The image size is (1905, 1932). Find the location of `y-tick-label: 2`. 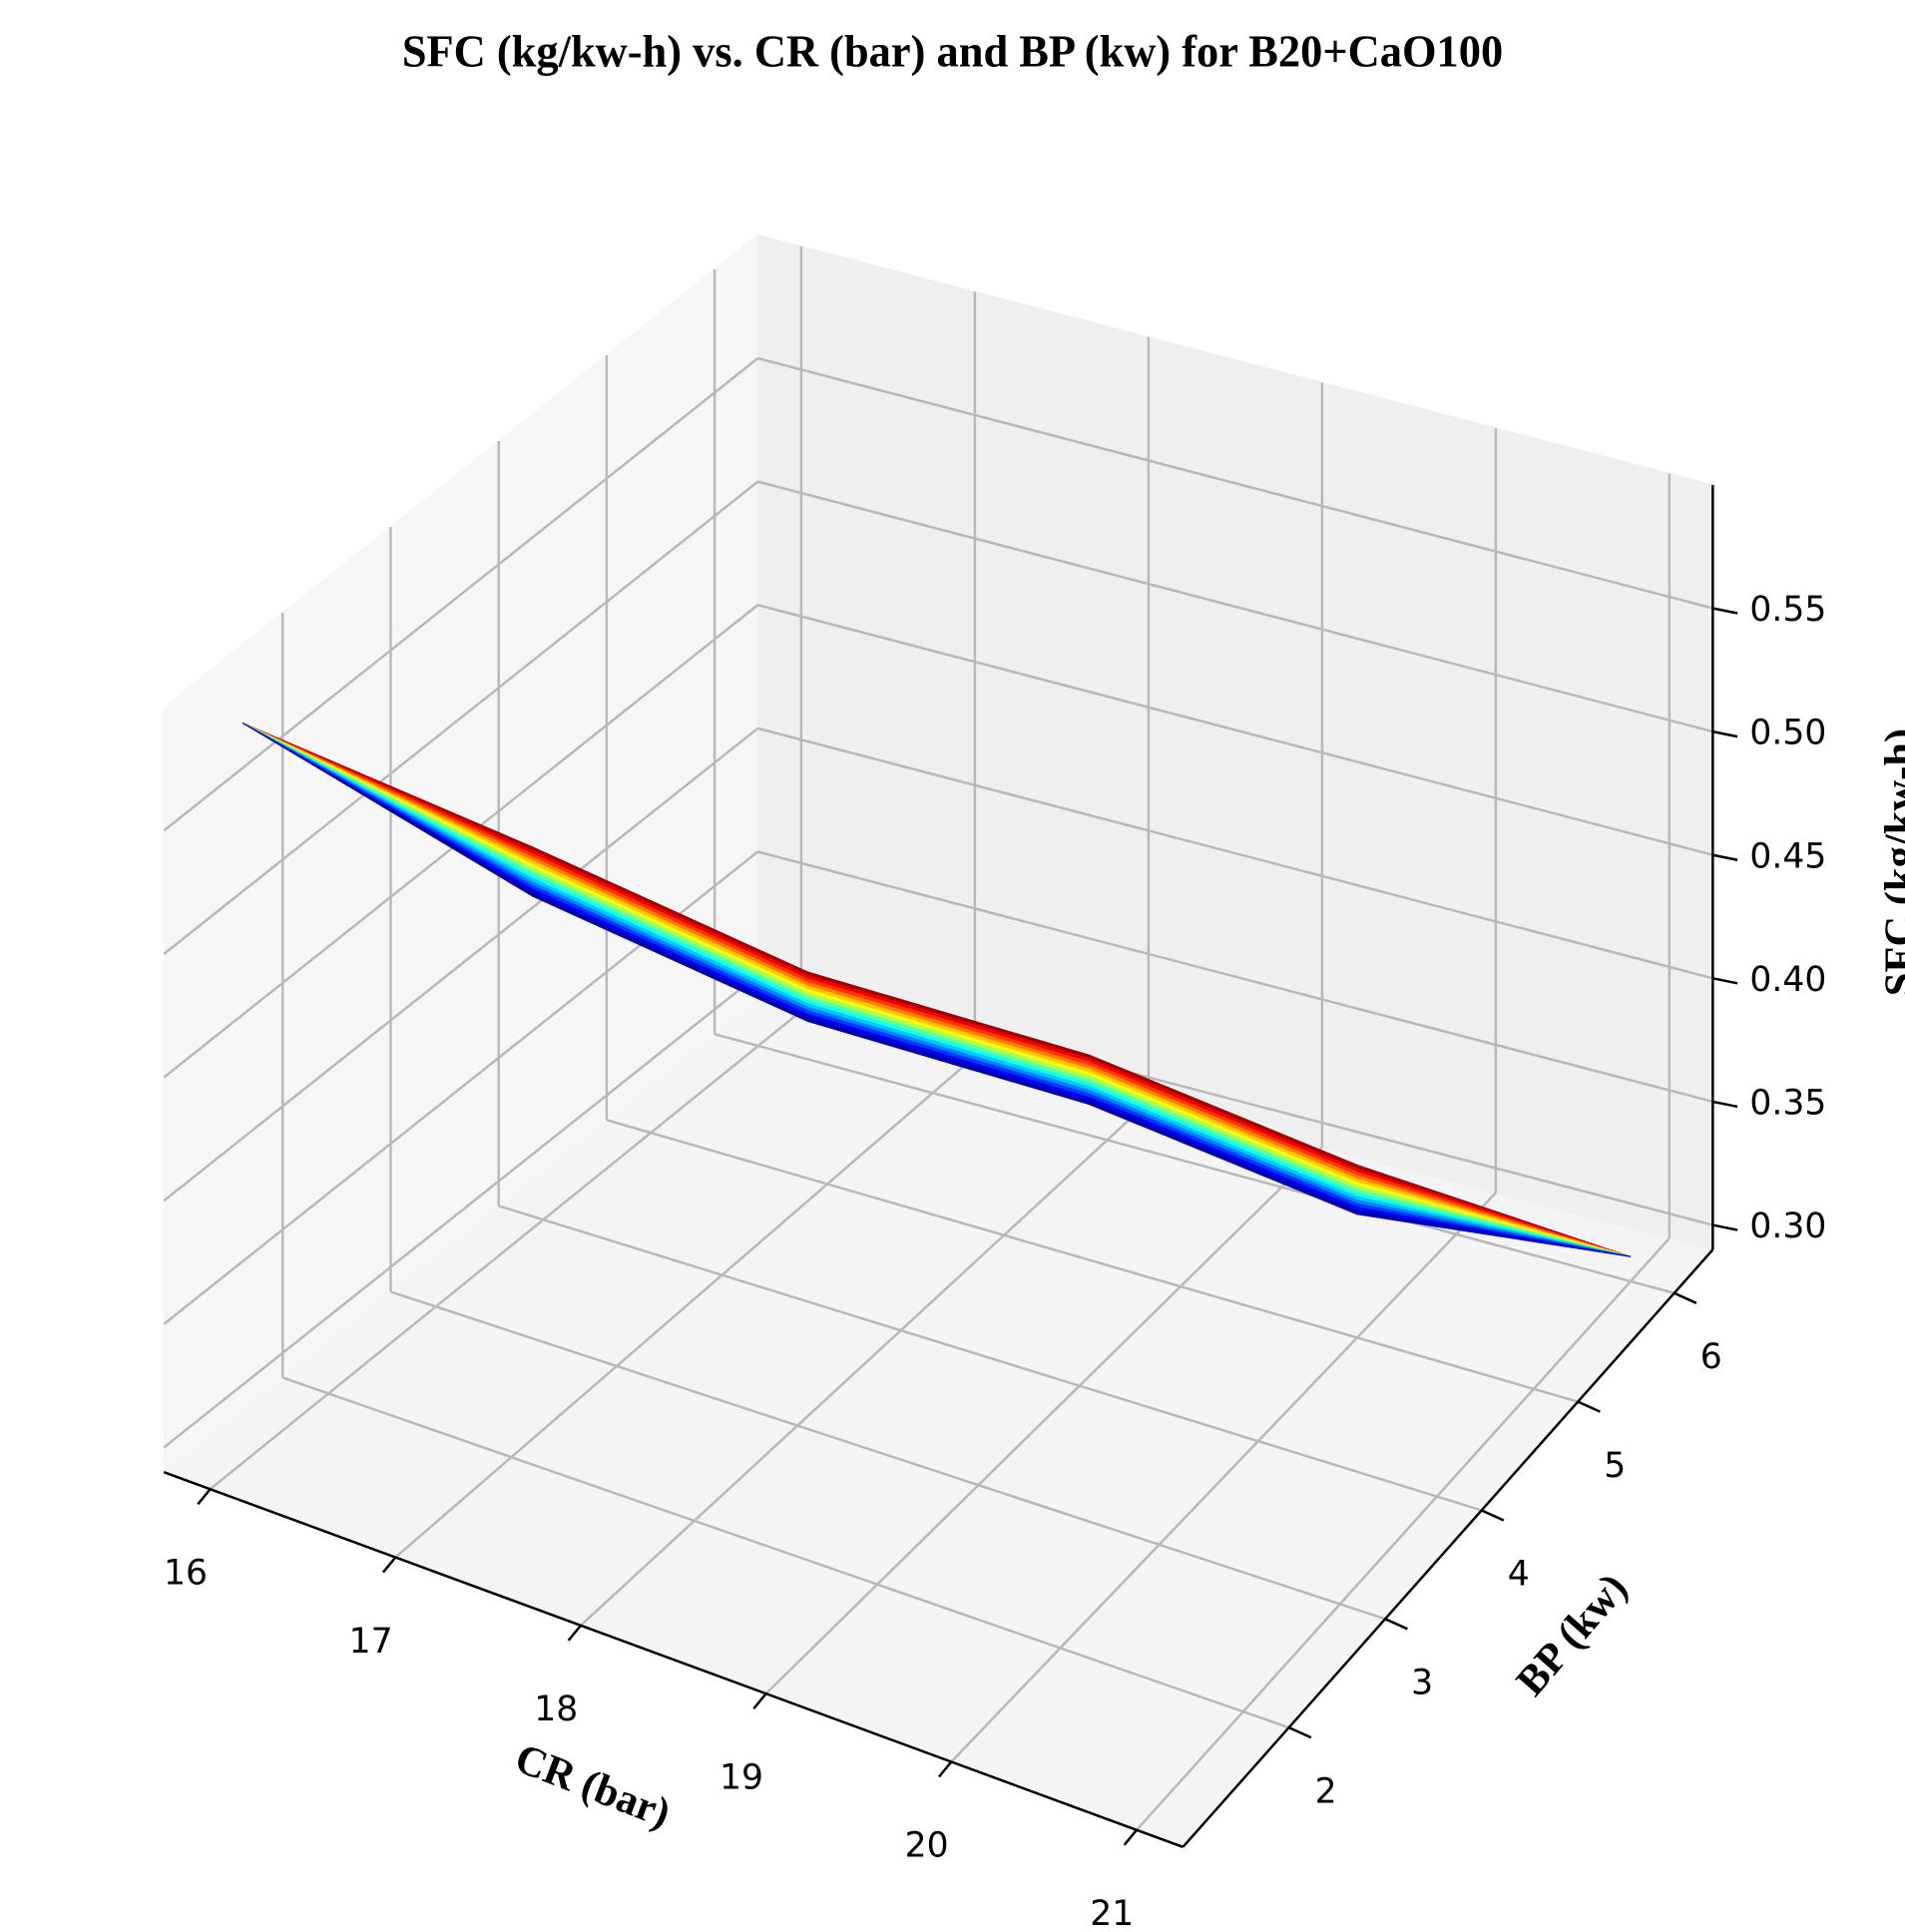

y-tick-label: 2 is located at coordinates (1326, 1791).